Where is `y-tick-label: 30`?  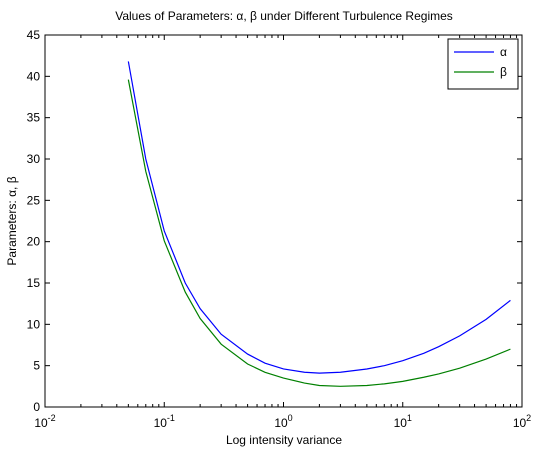
y-tick-label: 30 is located at coordinates (34, 159).